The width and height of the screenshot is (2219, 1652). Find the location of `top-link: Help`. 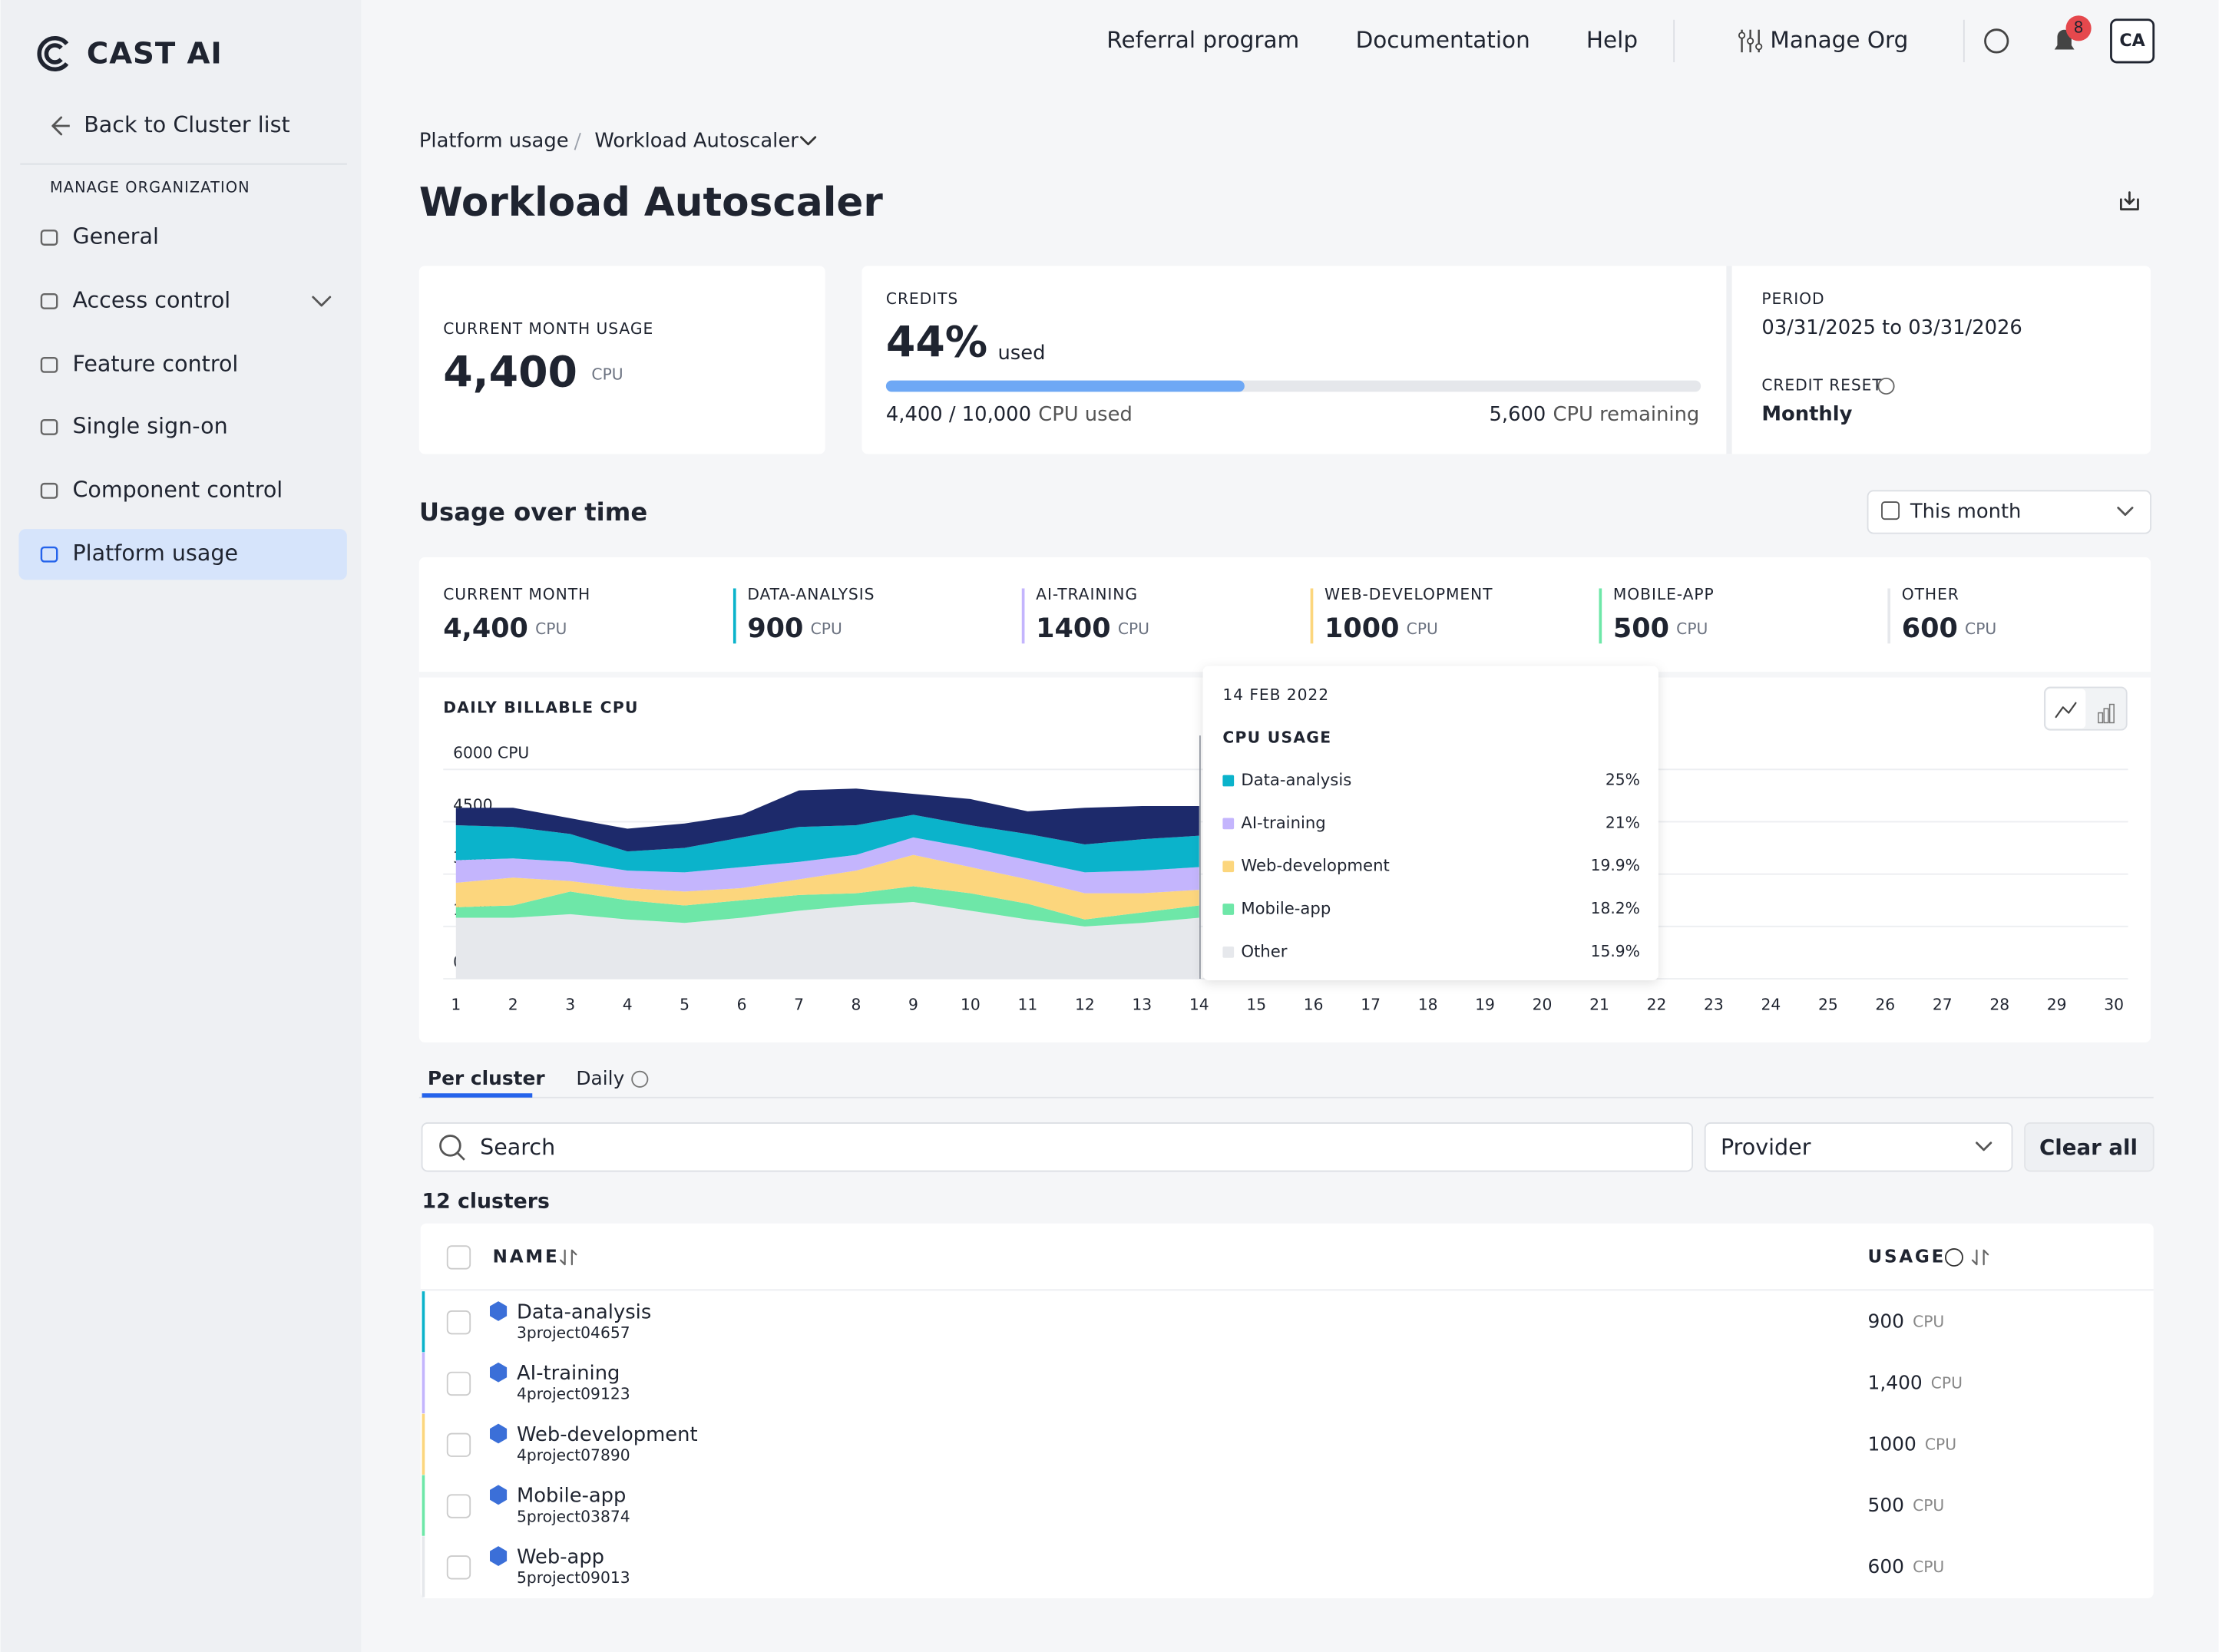

top-link: Help is located at coordinates (1612, 40).